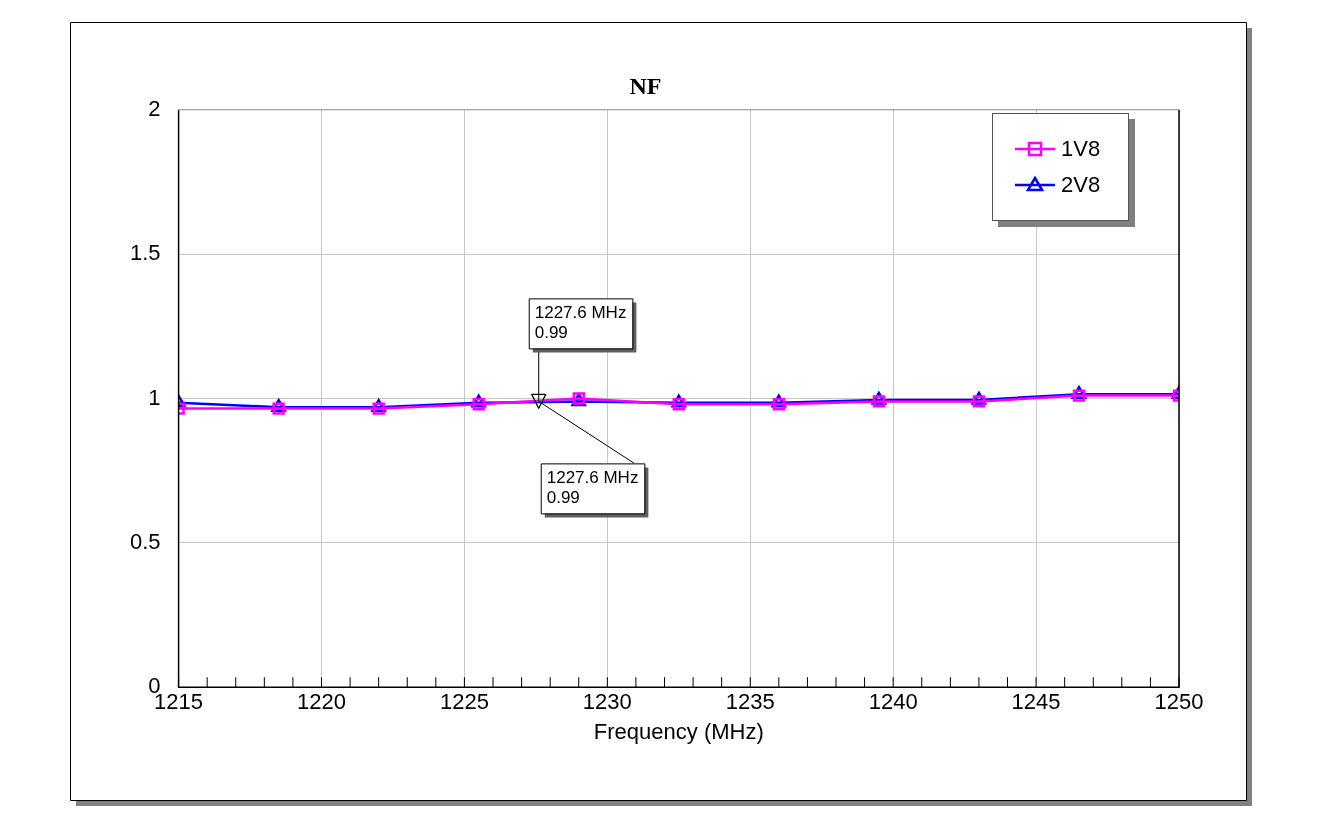 This screenshot has width=1332, height=836. Describe the element at coordinates (464, 702) in the screenshot. I see `x-tick-label: 1225` at that location.